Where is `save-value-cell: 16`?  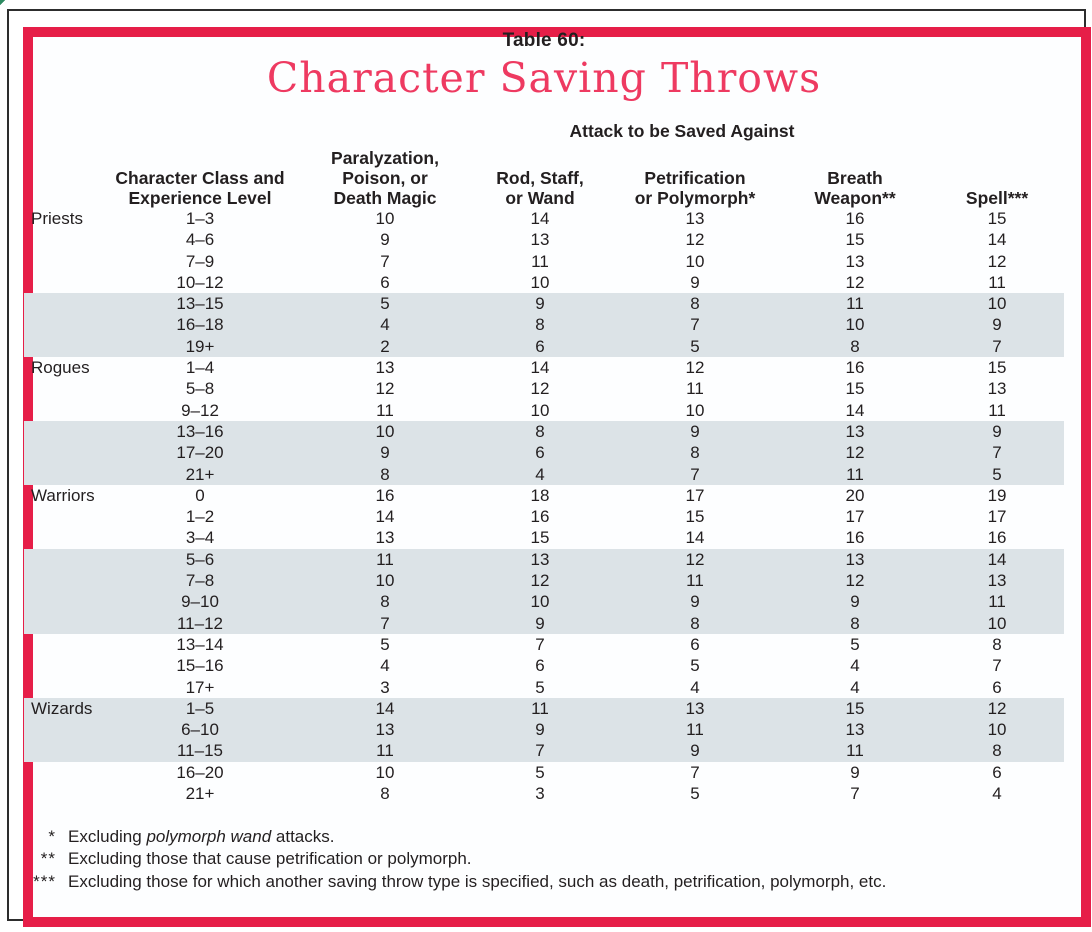
save-value-cell: 16 is located at coordinates (997, 538).